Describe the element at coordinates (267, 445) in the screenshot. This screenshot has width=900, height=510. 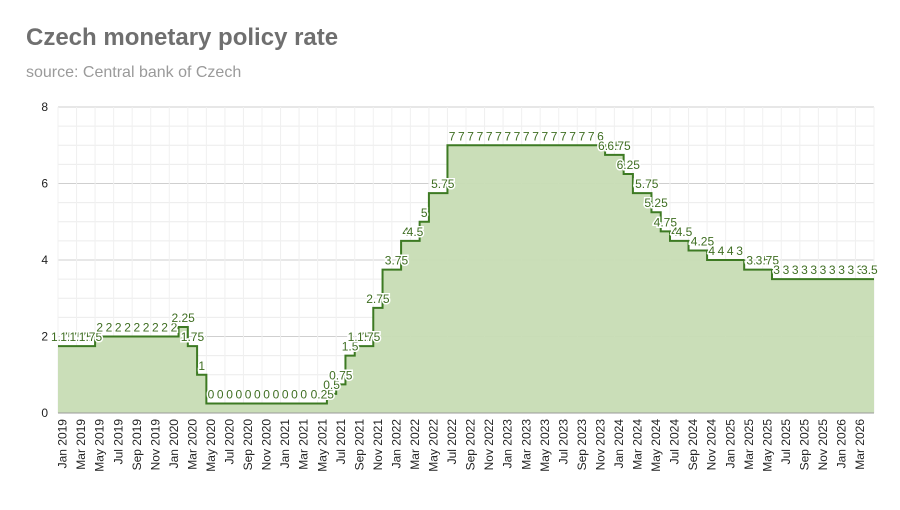
I see `x-tick-label: Nov 2020` at that location.